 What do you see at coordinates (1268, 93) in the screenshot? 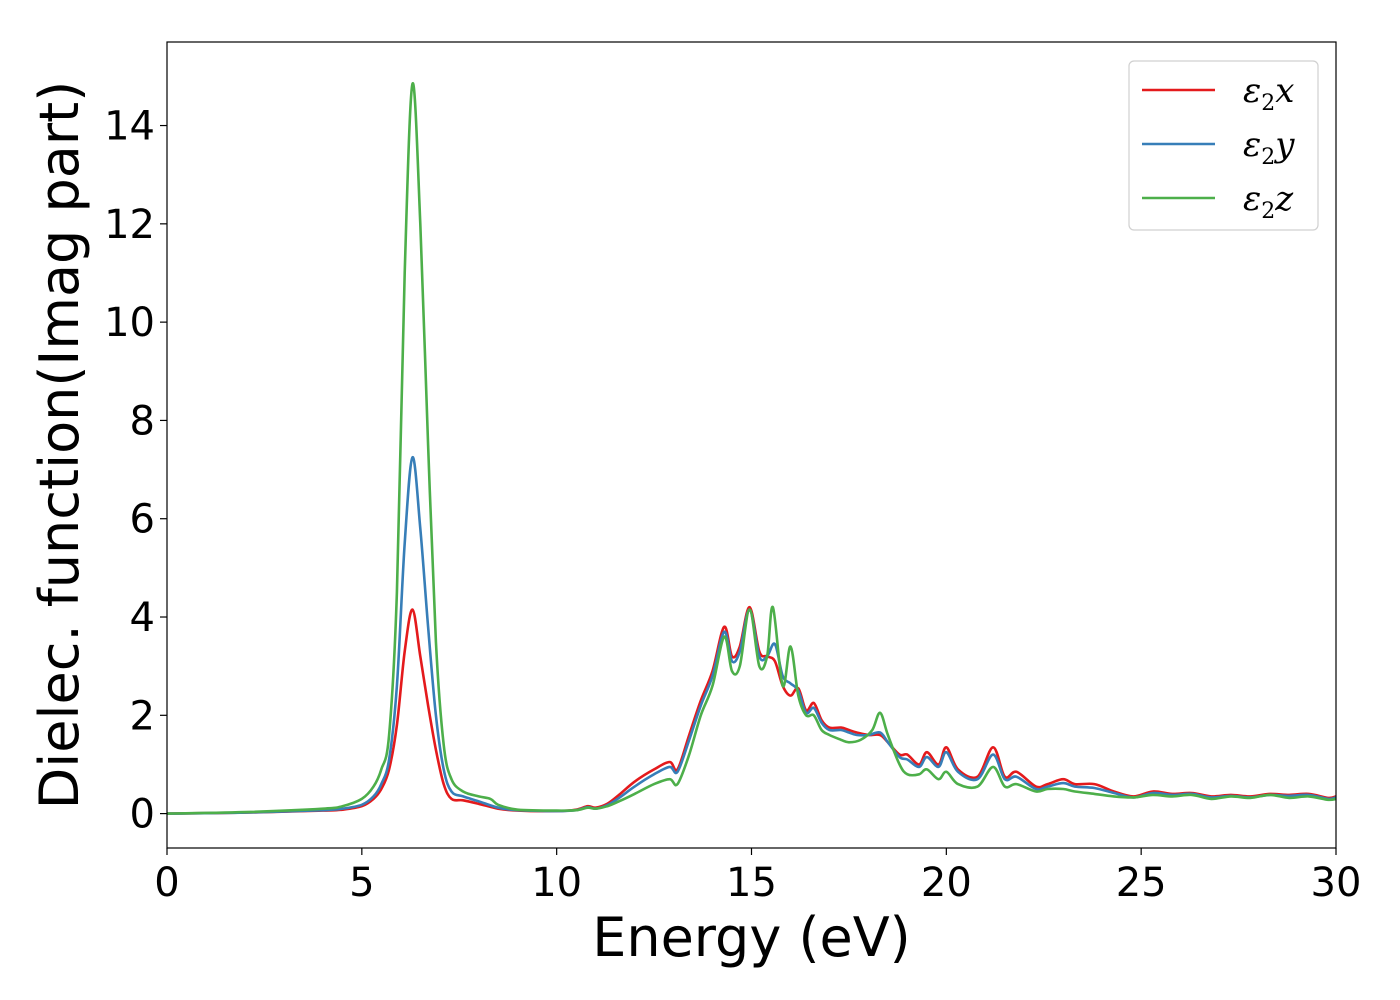
I see `legend-label-x: ε2x` at bounding box center [1268, 93].